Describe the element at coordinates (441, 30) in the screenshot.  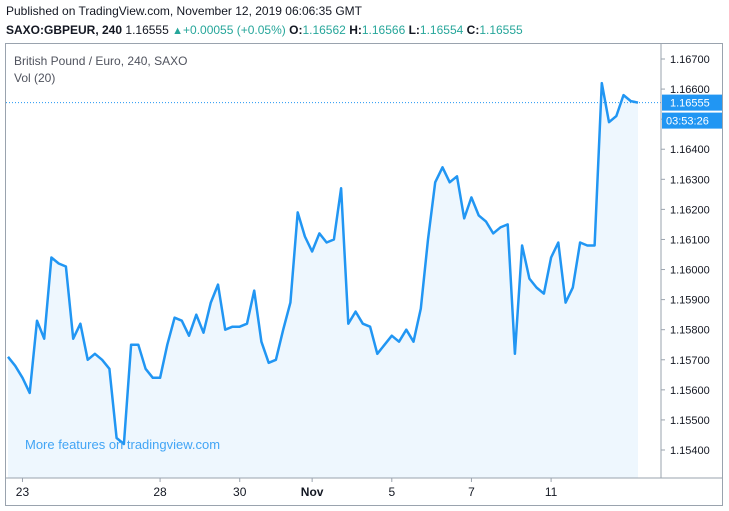
I see `low-value: 1.16554` at that location.